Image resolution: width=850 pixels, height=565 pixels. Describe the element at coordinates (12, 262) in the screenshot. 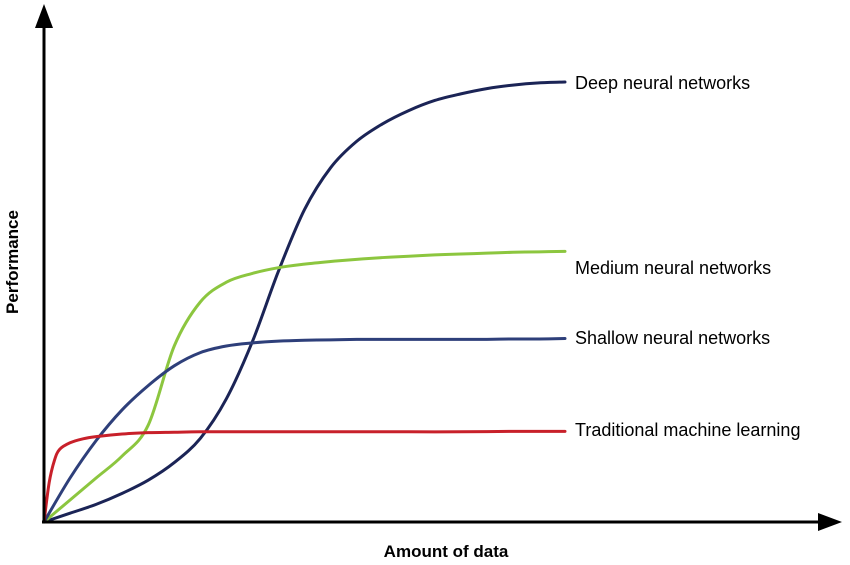

I see `y-axis-label: Performance` at that location.